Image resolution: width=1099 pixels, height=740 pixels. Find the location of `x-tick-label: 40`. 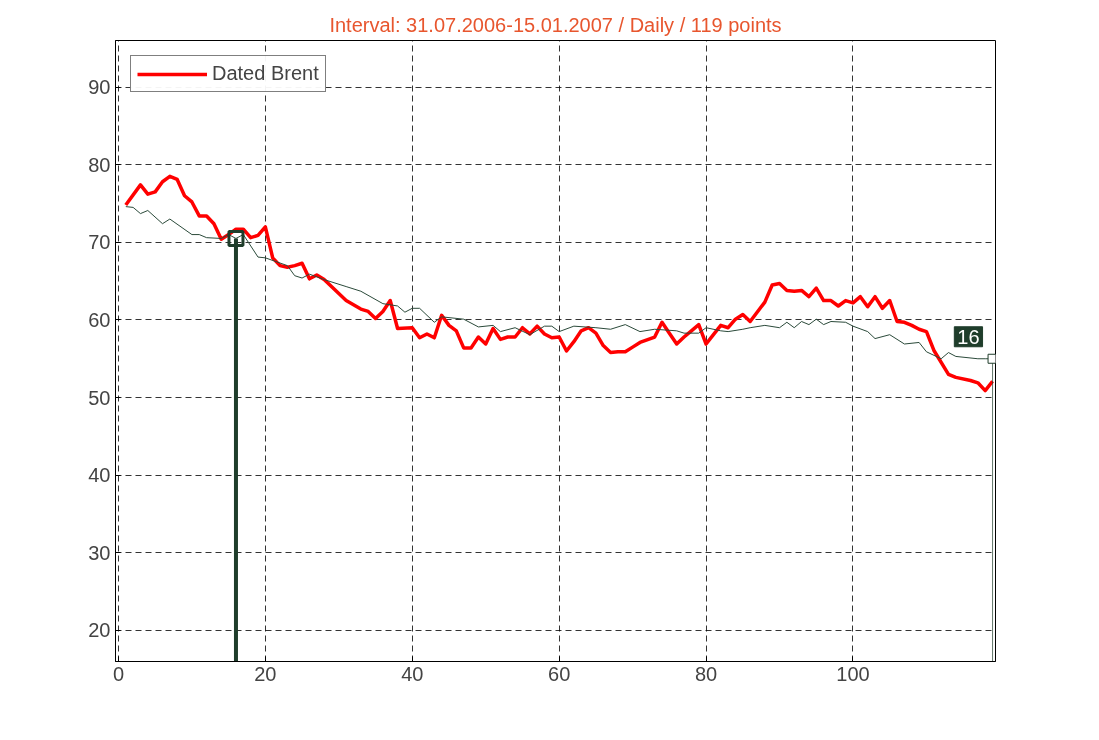

x-tick-label: 40 is located at coordinates (412, 673).